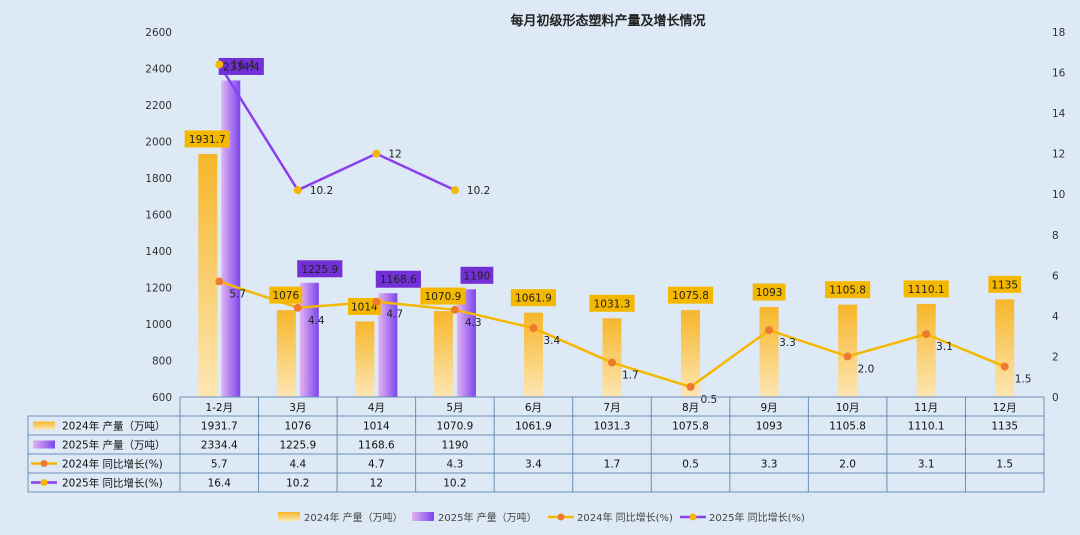 This screenshot has height=535, width=1080. What do you see at coordinates (394, 315) in the screenshot?
I see `line-2024-label: 4.7` at bounding box center [394, 315].